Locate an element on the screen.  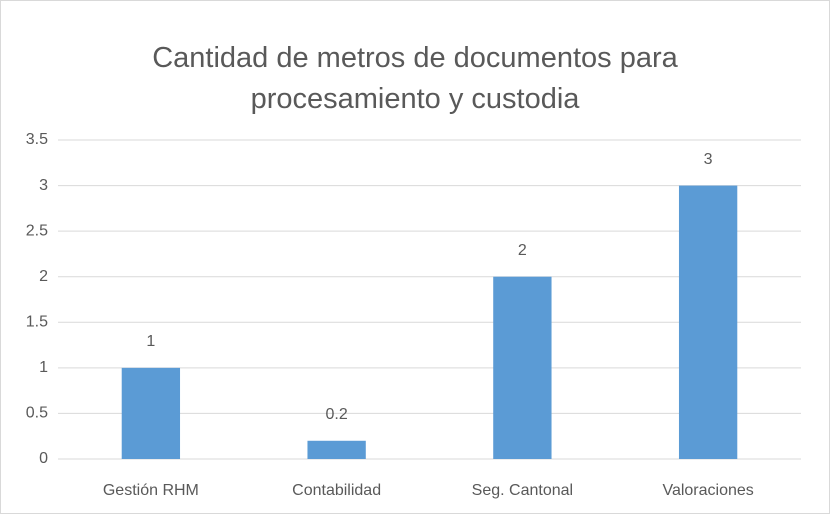
y-tick-label: 0.5 is located at coordinates (37, 413).